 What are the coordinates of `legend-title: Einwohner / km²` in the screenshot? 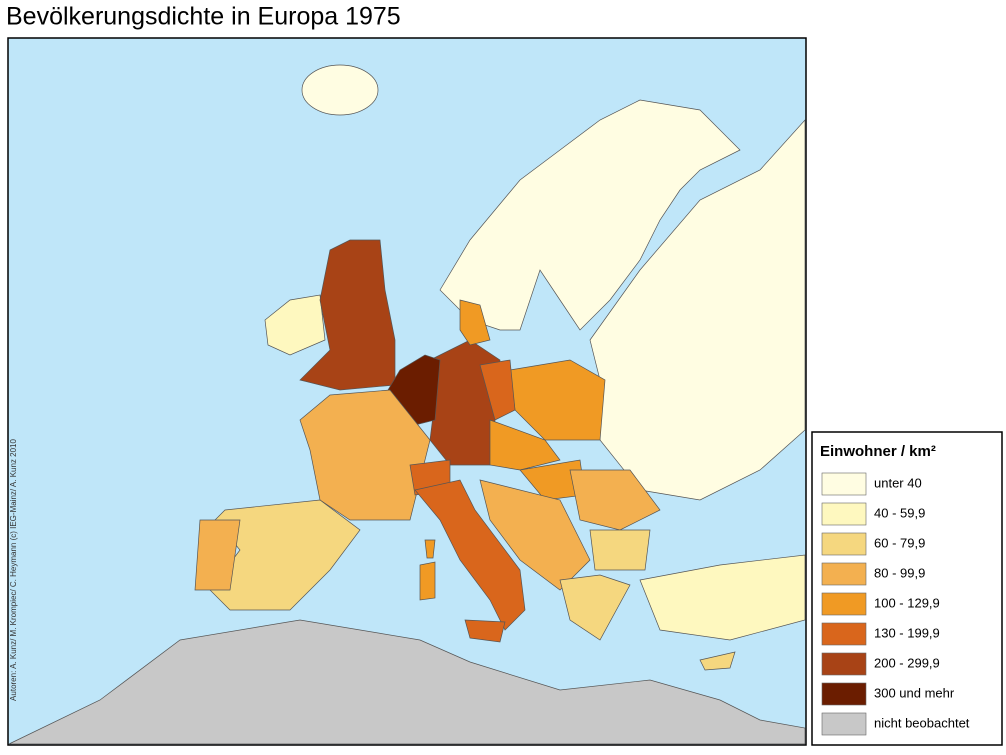 It's located at (878, 451).